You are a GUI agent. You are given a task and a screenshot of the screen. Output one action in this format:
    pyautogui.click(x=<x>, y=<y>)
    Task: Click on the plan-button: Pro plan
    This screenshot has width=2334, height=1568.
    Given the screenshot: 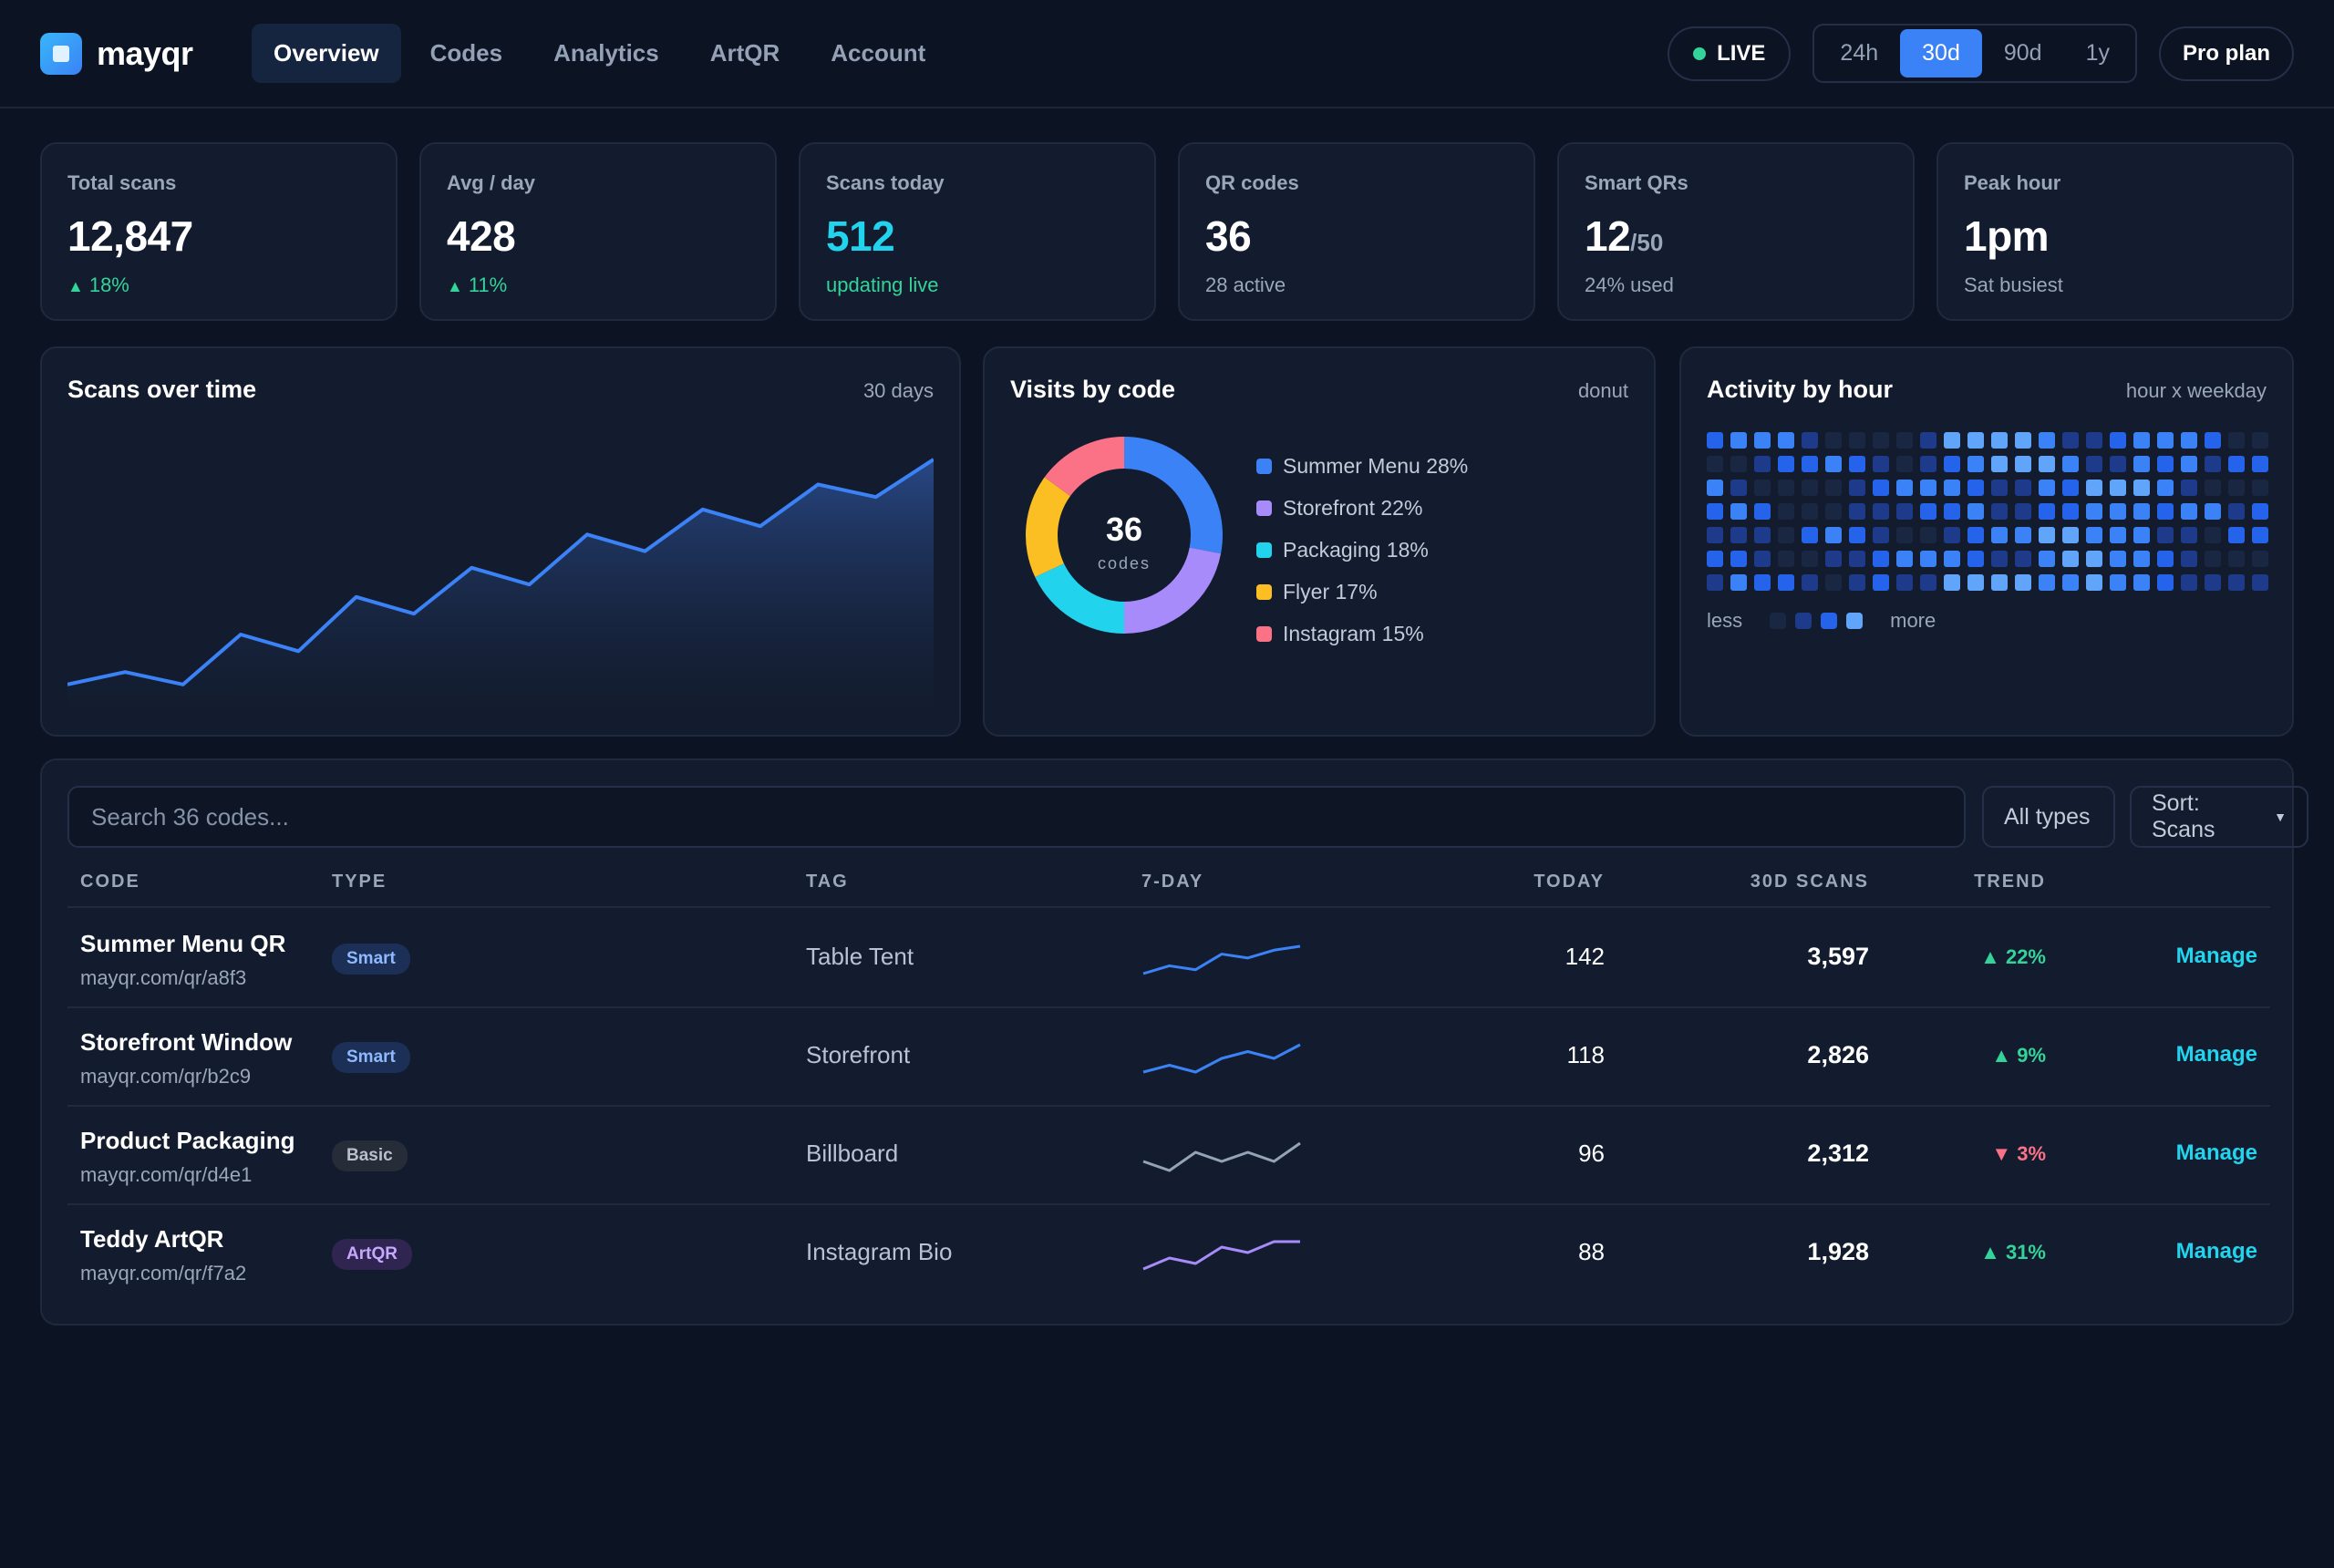 What is the action you would take?
    pyautogui.click(x=2226, y=53)
    